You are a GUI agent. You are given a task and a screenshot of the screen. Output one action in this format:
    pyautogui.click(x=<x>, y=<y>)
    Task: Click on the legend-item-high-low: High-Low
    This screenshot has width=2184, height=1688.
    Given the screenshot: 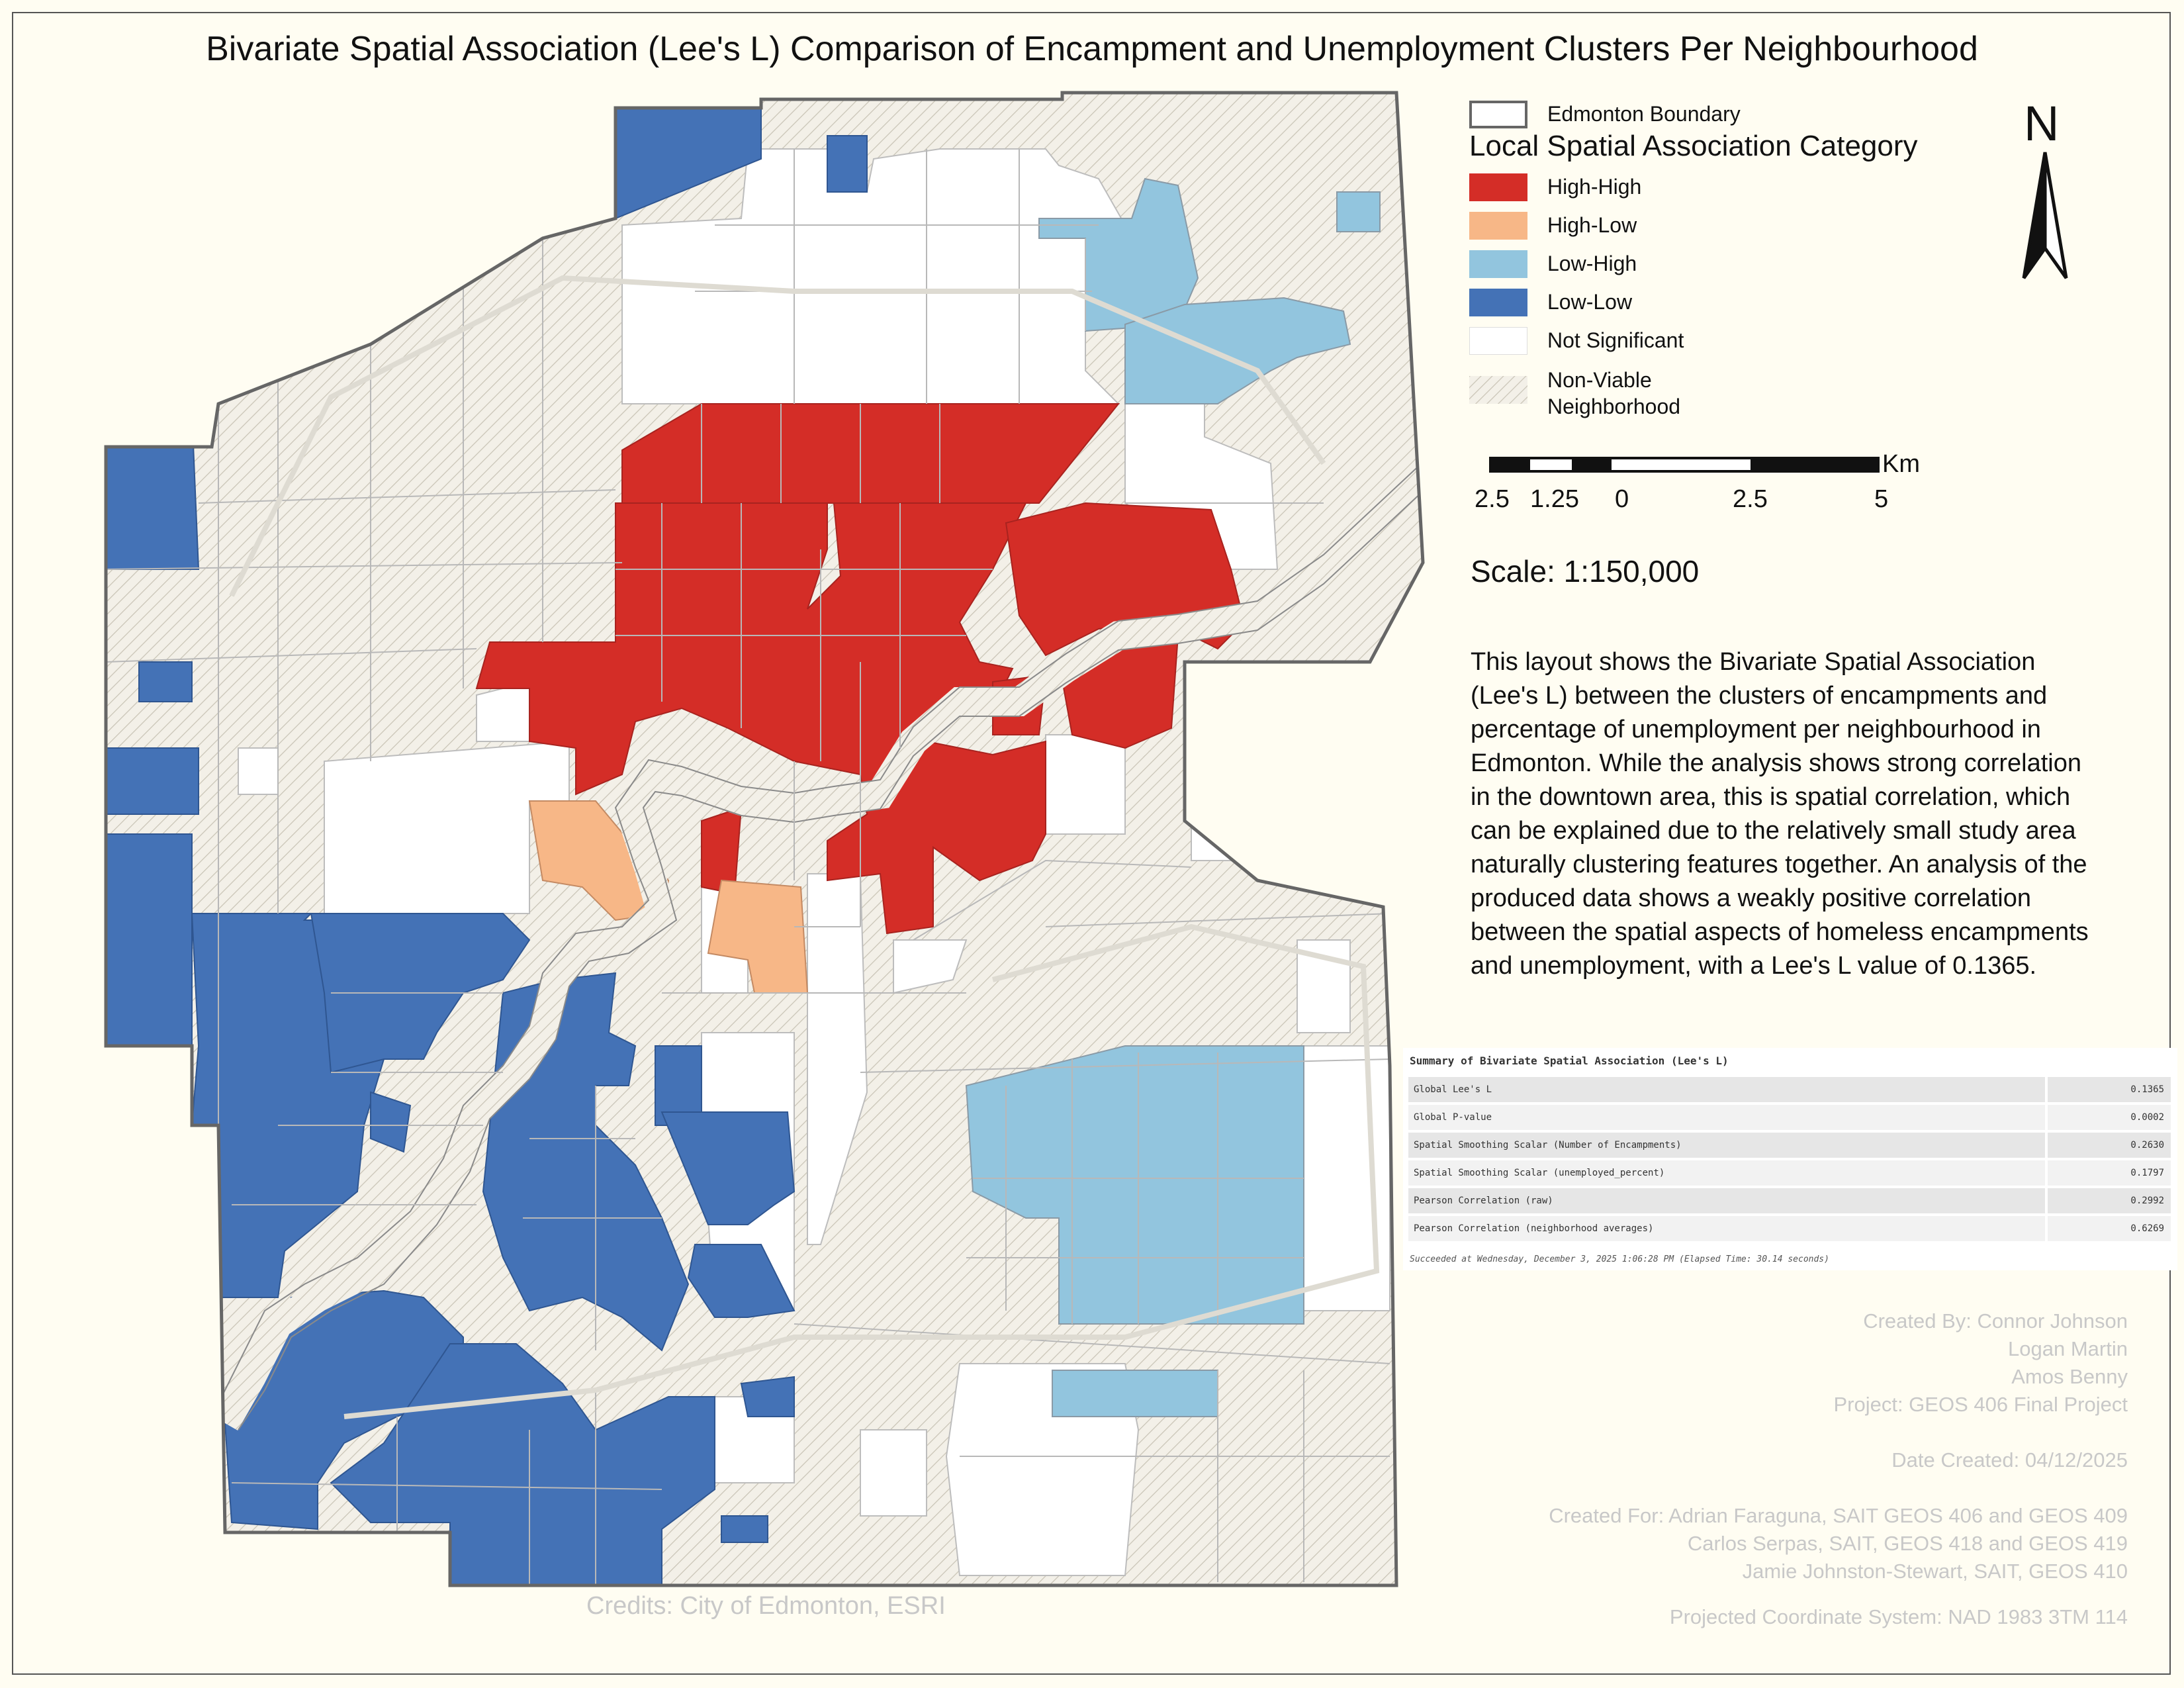 What is the action you would take?
    pyautogui.click(x=1553, y=226)
    